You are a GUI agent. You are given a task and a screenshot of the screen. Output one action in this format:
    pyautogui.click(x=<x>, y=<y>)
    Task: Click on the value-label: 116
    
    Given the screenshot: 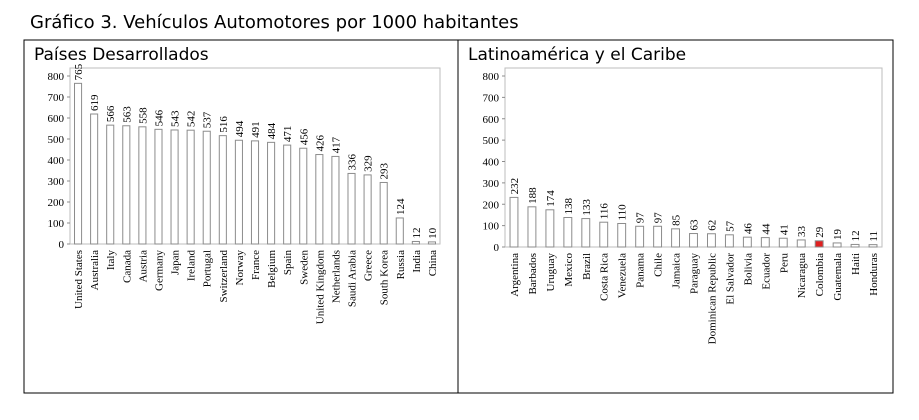 What is the action you would take?
    pyautogui.click(x=605, y=211)
    